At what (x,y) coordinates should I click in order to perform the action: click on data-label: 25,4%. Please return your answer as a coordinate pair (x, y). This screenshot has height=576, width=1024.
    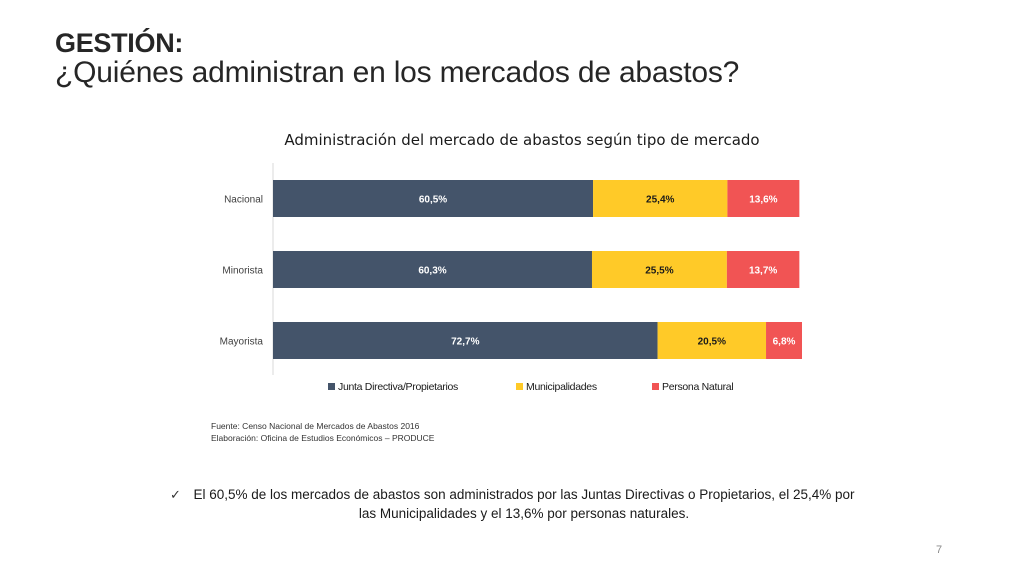
    Looking at the image, I should click on (660, 200).